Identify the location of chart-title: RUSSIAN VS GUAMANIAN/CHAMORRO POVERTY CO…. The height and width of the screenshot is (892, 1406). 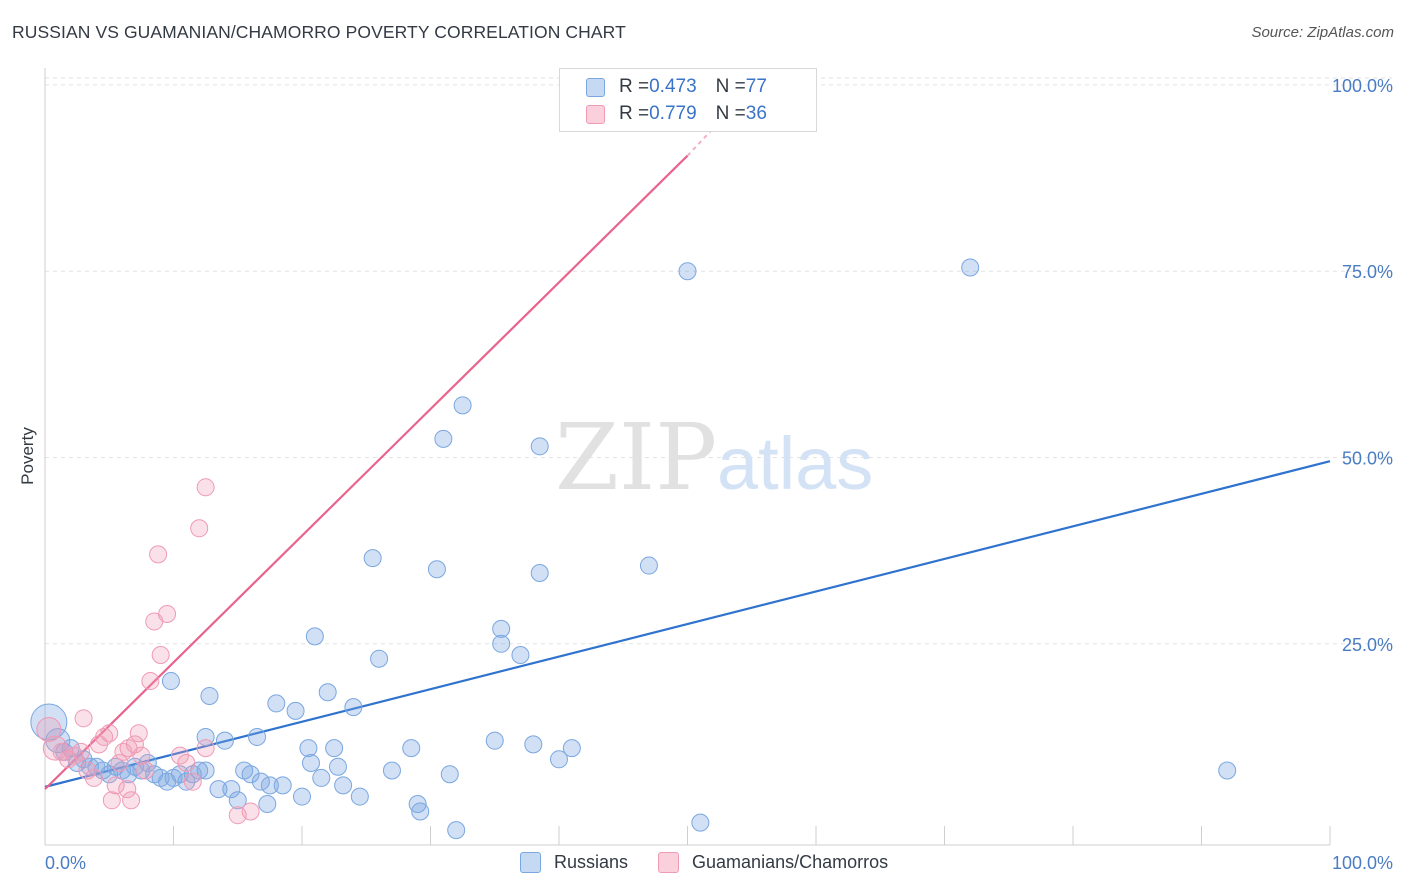
(319, 32).